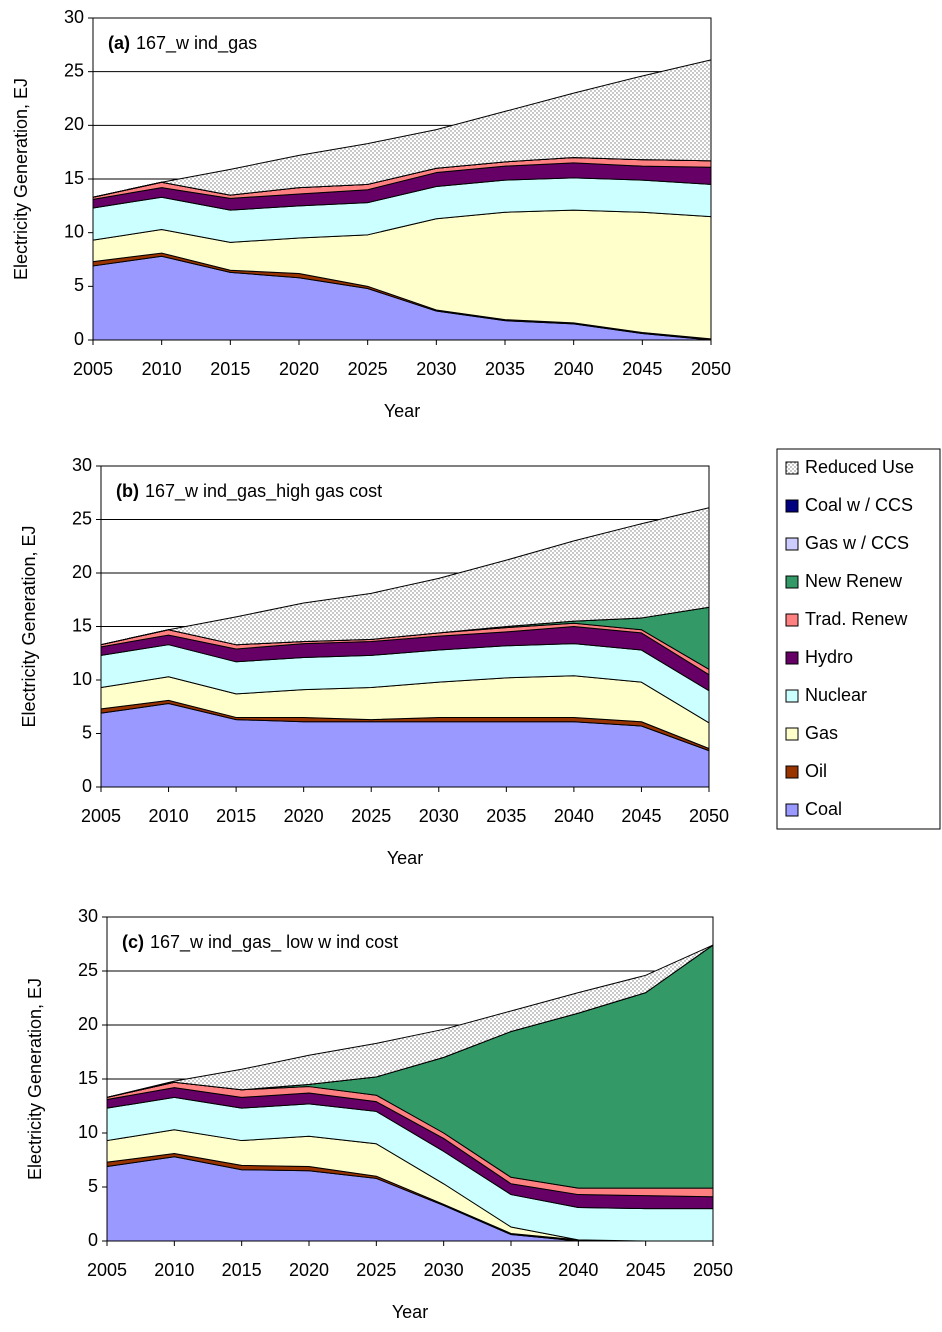 Image resolution: width=942 pixels, height=1332 pixels. Describe the element at coordinates (133, 942) in the screenshot. I see `panel-label: (c)` at that location.